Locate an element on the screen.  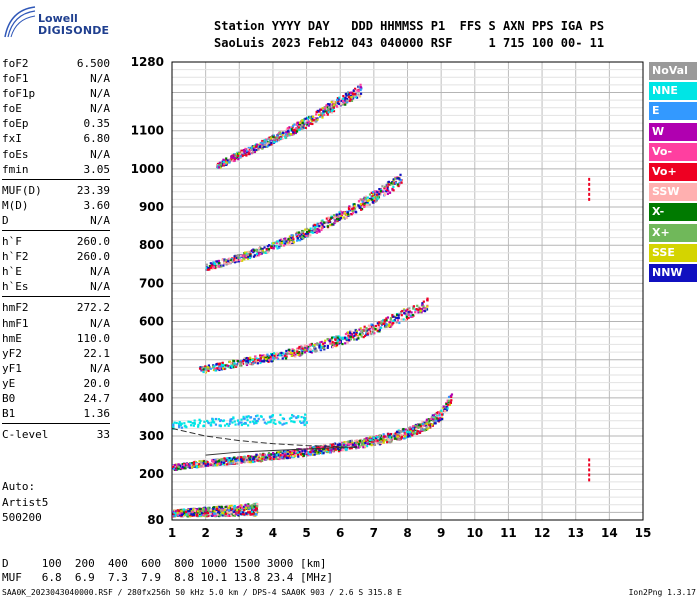
param-value: 260.0 is located at coordinates (93, 257).